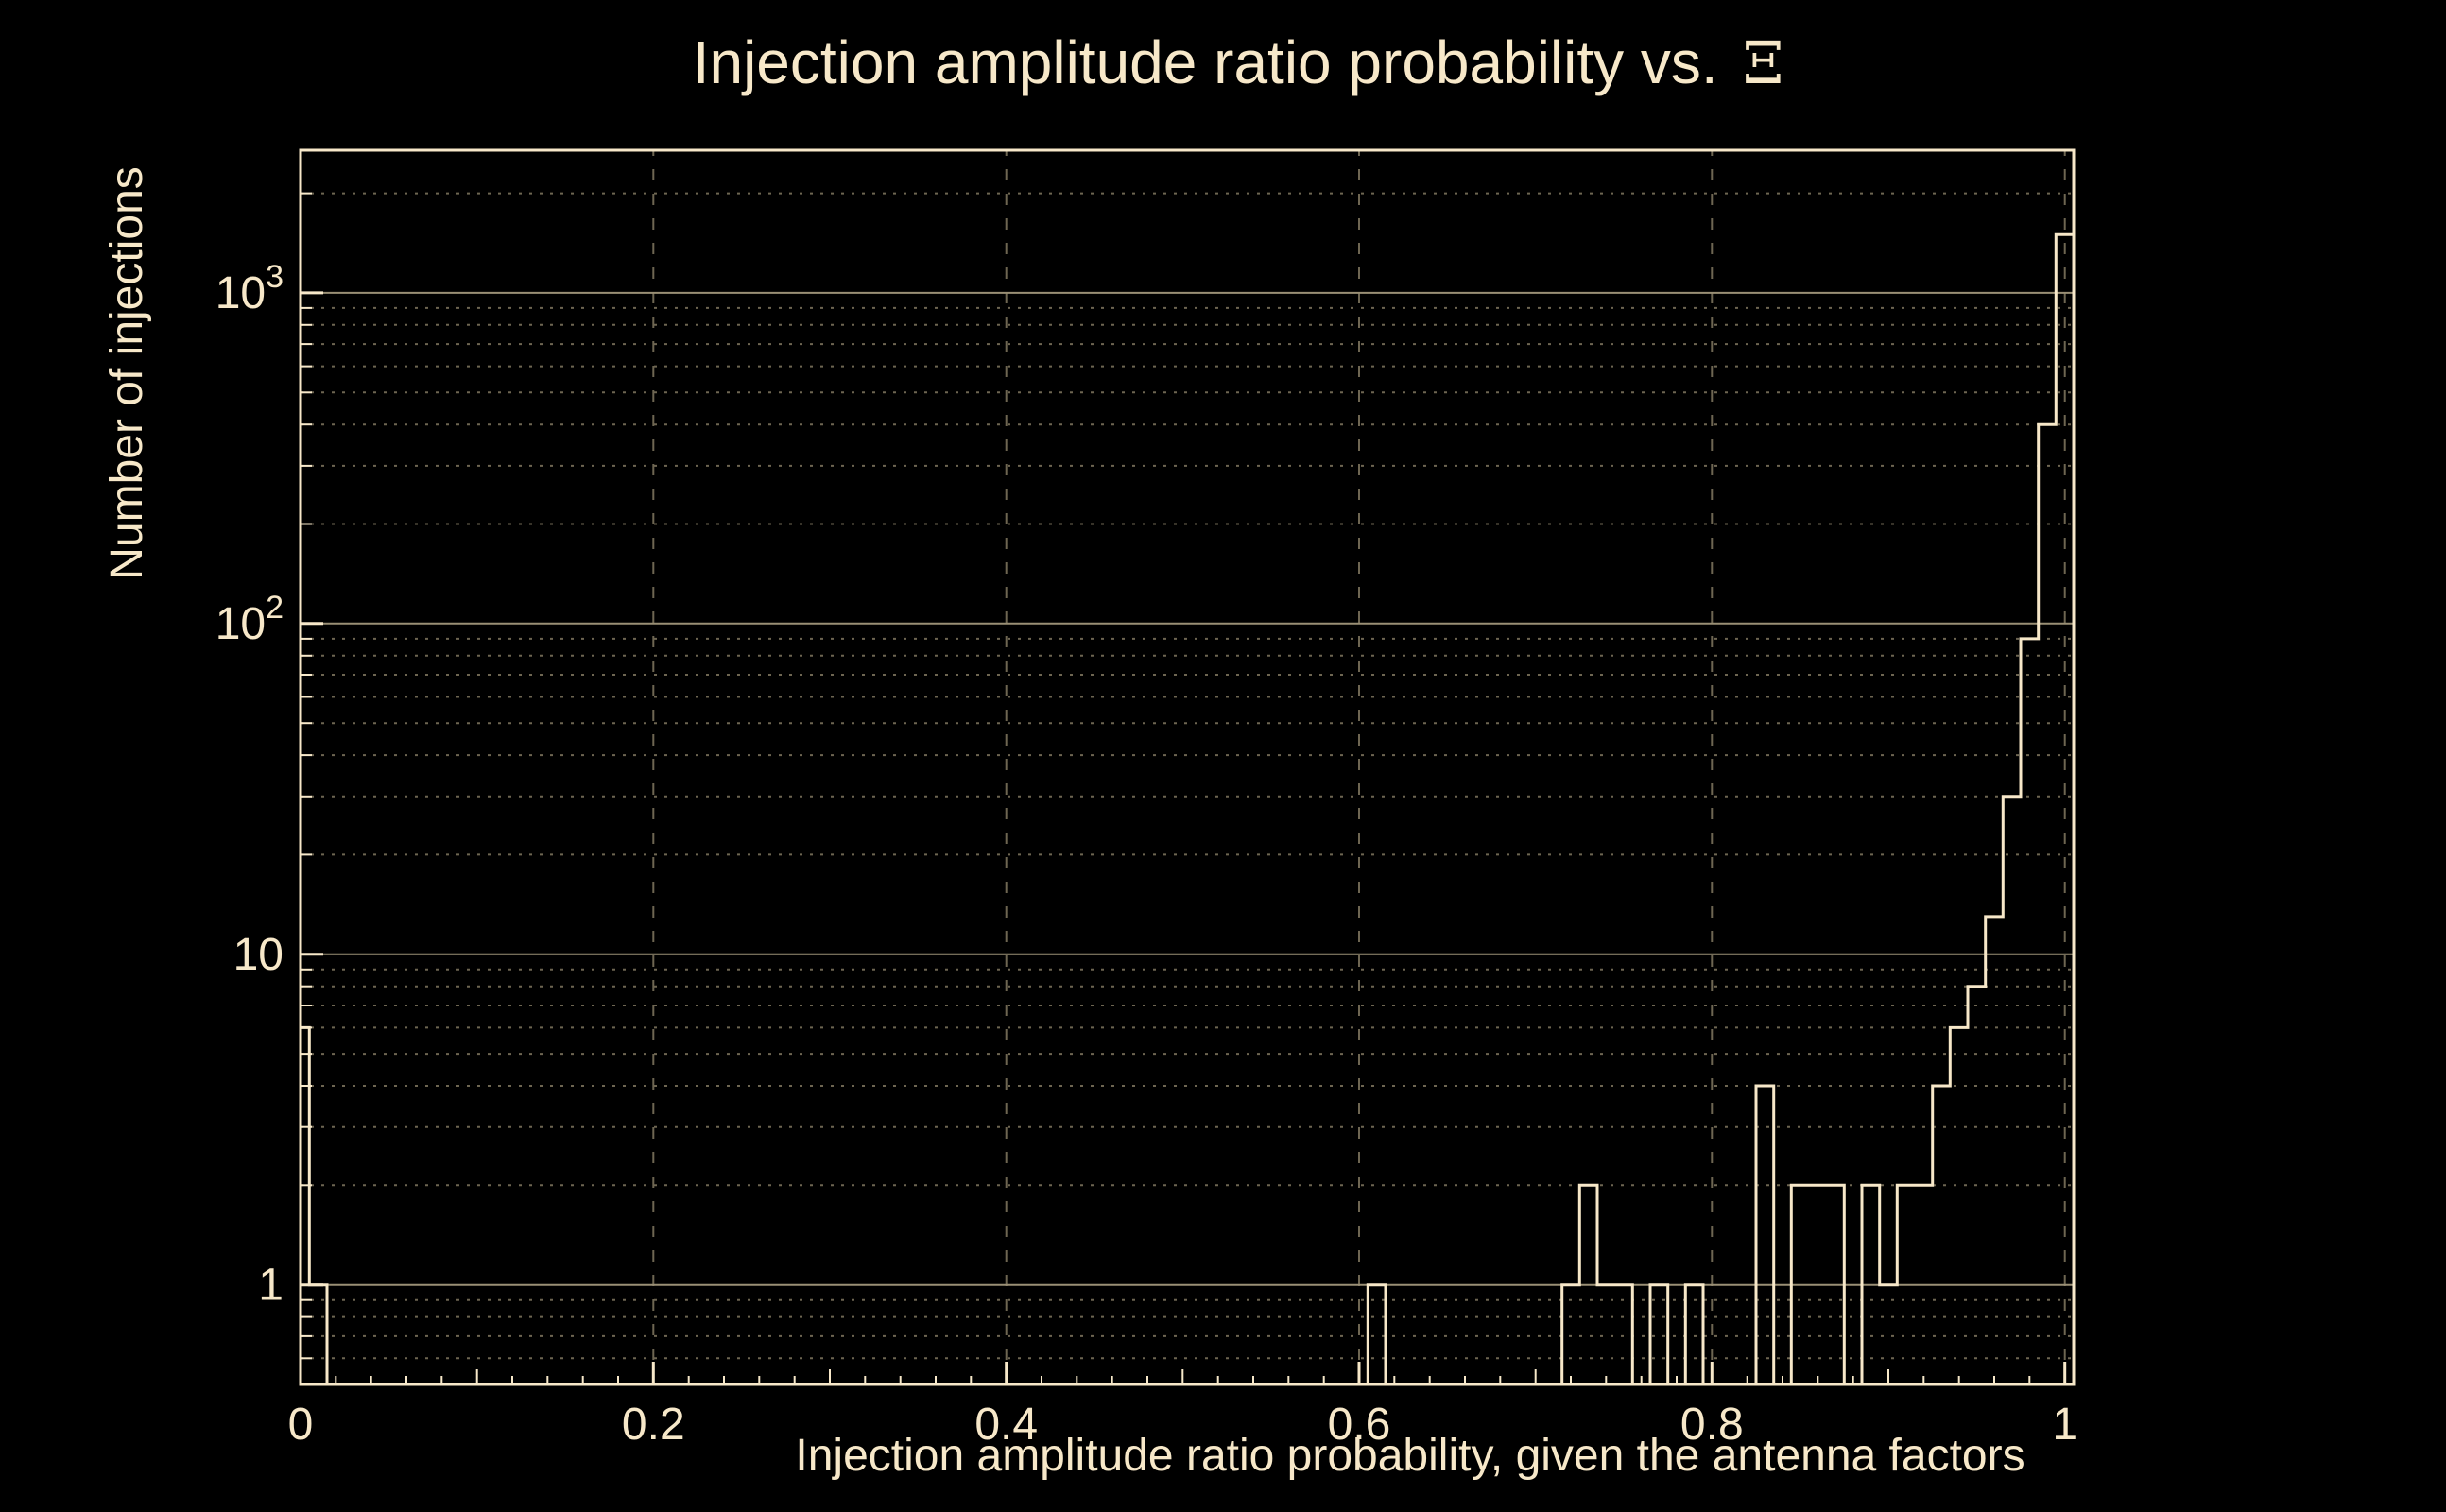 The height and width of the screenshot is (1512, 2446). What do you see at coordinates (271, 1286) in the screenshot?
I see `y-tick-label: 1` at bounding box center [271, 1286].